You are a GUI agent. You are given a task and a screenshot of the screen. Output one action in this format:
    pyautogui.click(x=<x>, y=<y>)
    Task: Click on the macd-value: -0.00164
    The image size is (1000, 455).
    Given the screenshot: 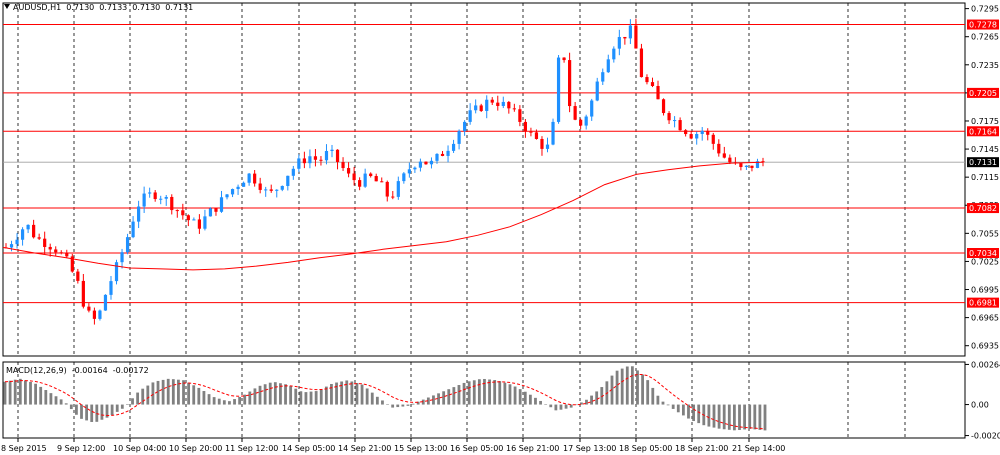 What is the action you would take?
    pyautogui.click(x=89, y=370)
    